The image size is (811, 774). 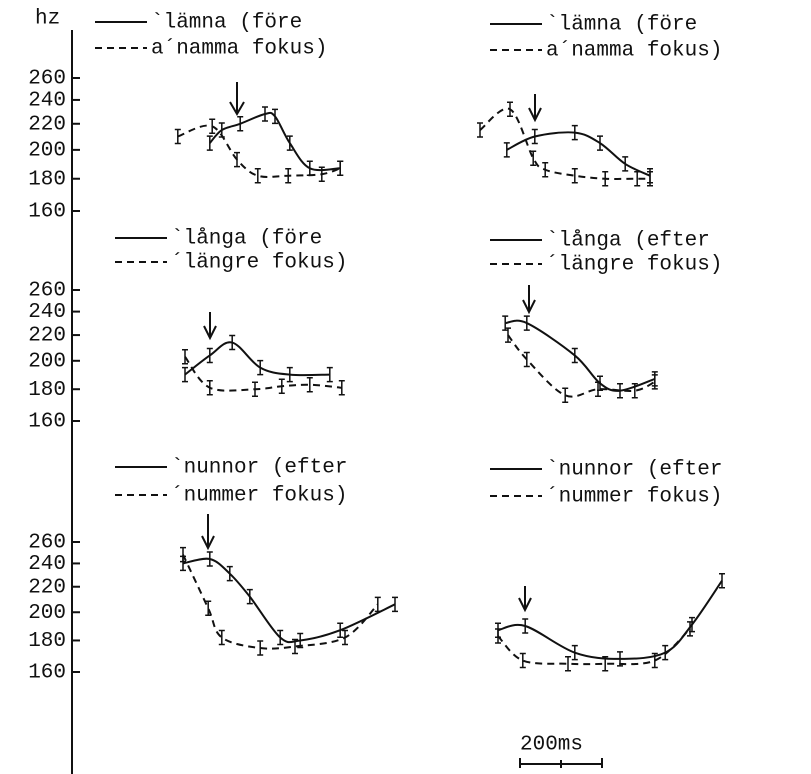 What do you see at coordinates (561, 763) in the screenshot?
I see `scale-bar` at bounding box center [561, 763].